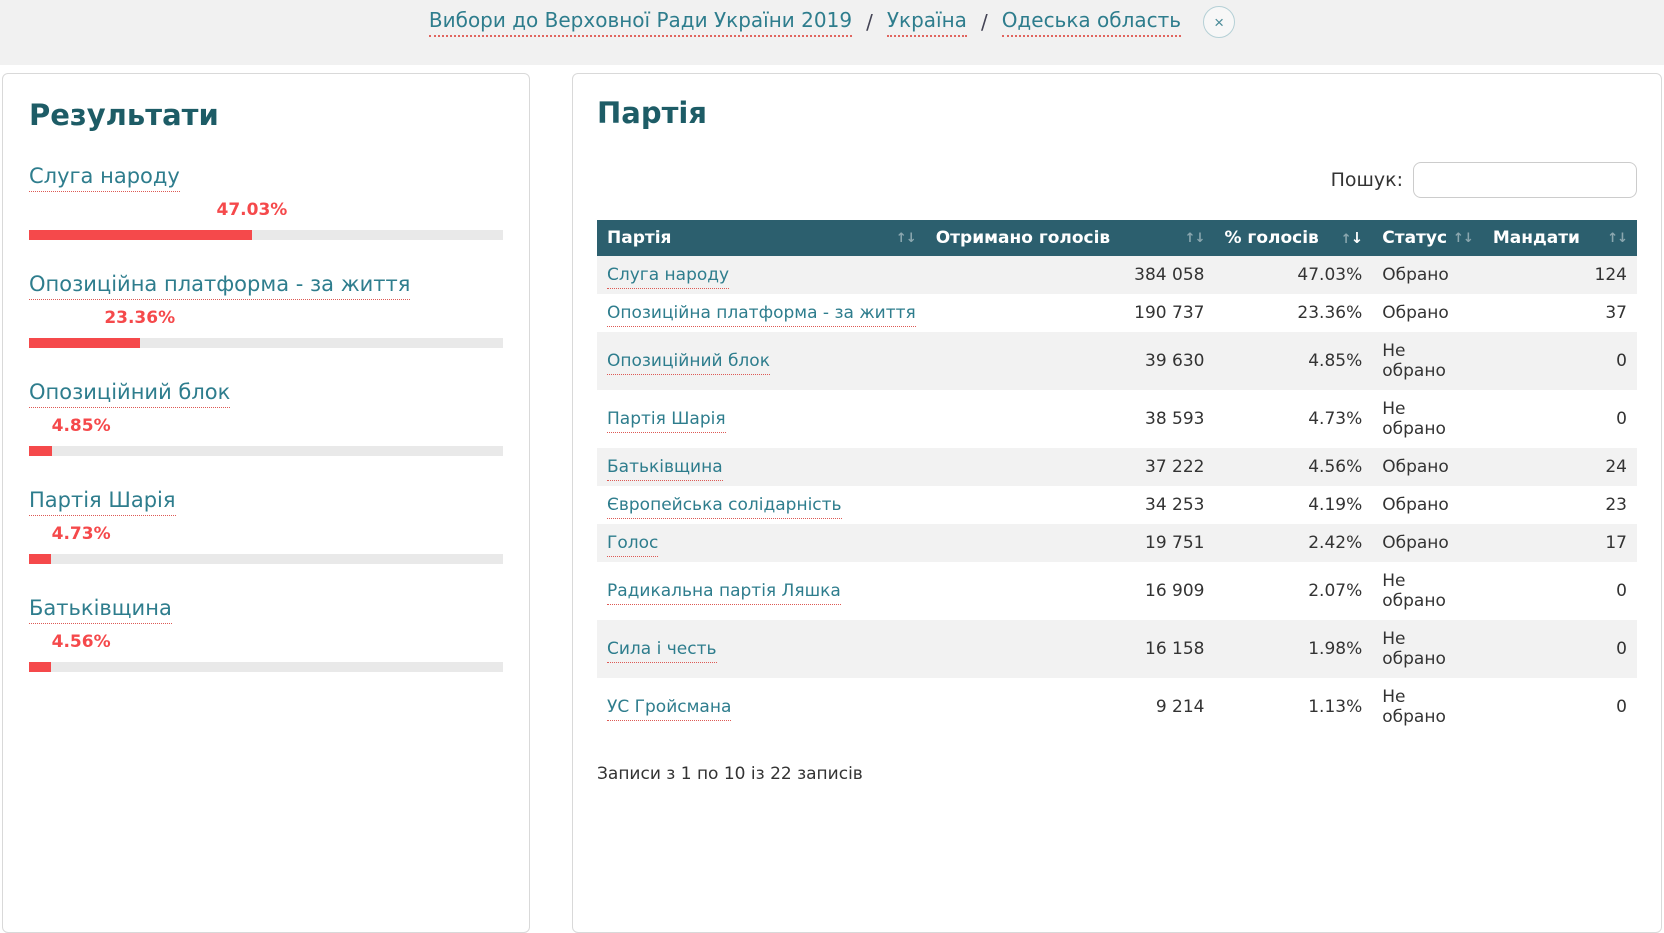 The width and height of the screenshot is (1664, 933). I want to click on column-header-inner: % голосів ↑↓, so click(1294, 238).